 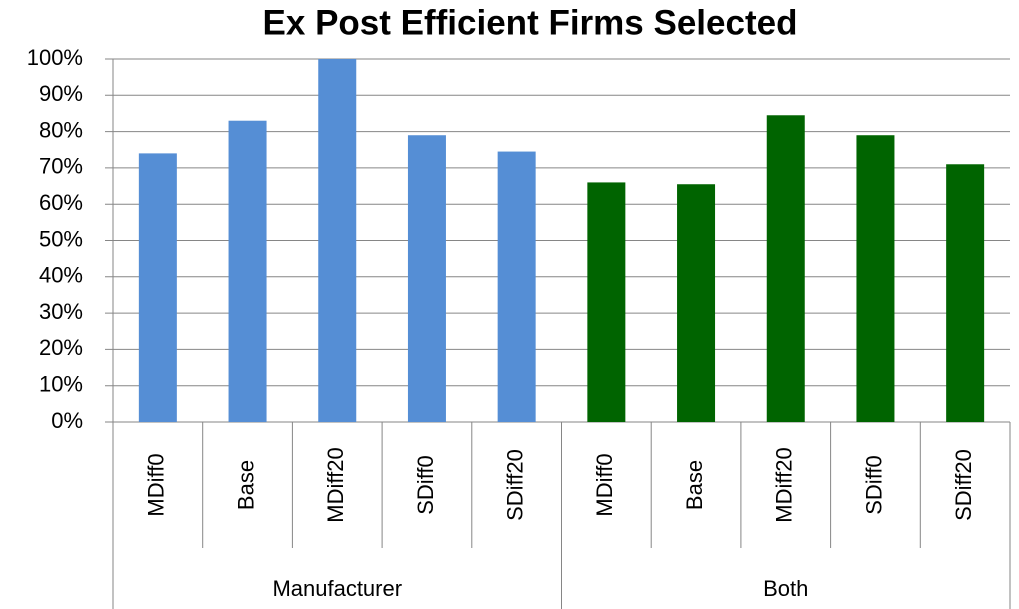 What do you see at coordinates (61, 129) in the screenshot?
I see `y-tick-label: 80%` at bounding box center [61, 129].